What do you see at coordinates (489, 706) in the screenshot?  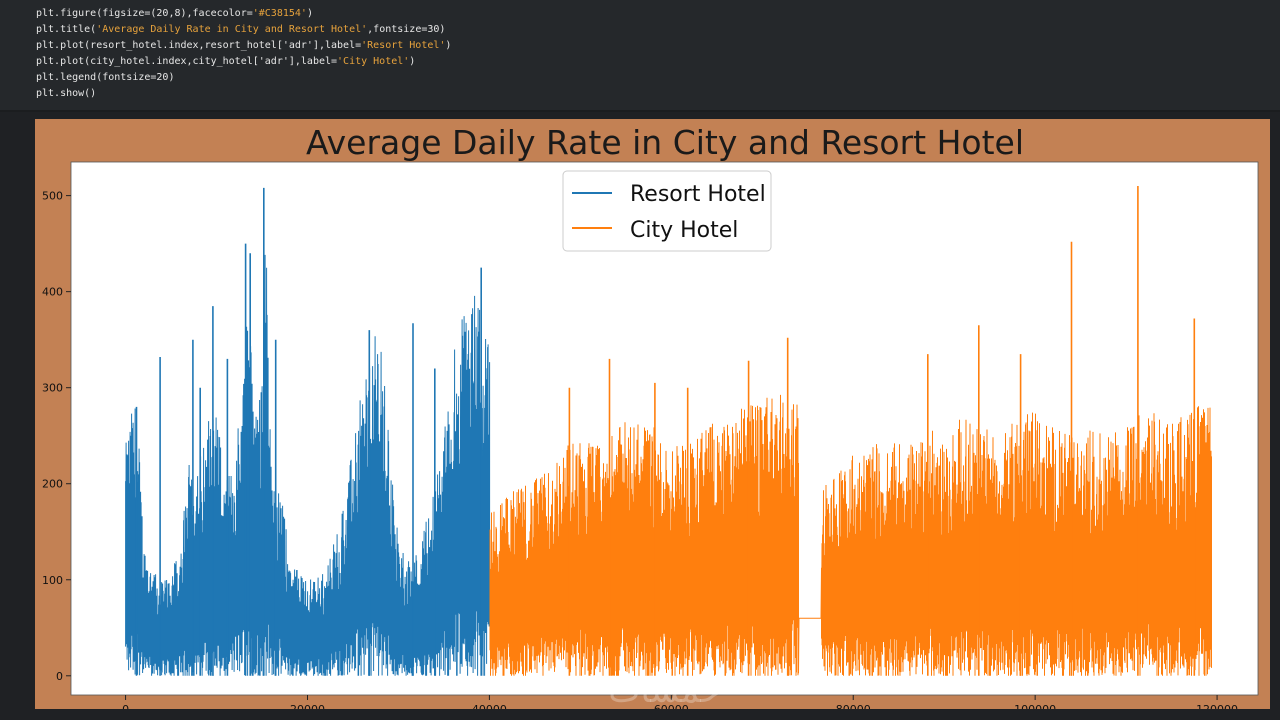 I see `x-tick-label: 40000` at bounding box center [489, 706].